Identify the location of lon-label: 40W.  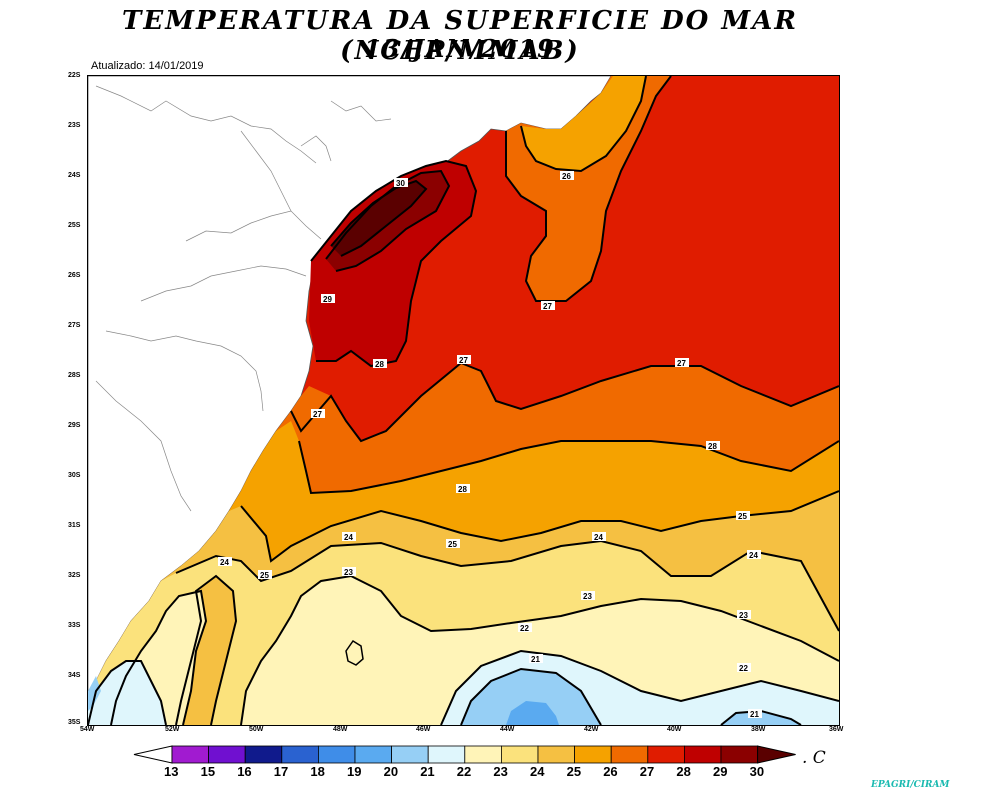
(674, 729).